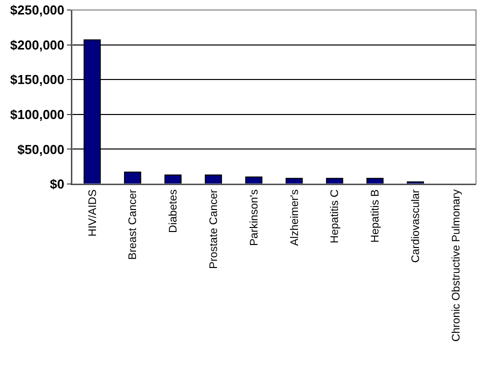 The width and height of the screenshot is (480, 375). I want to click on x-tick-label: Hepatitis B, so click(376, 216).